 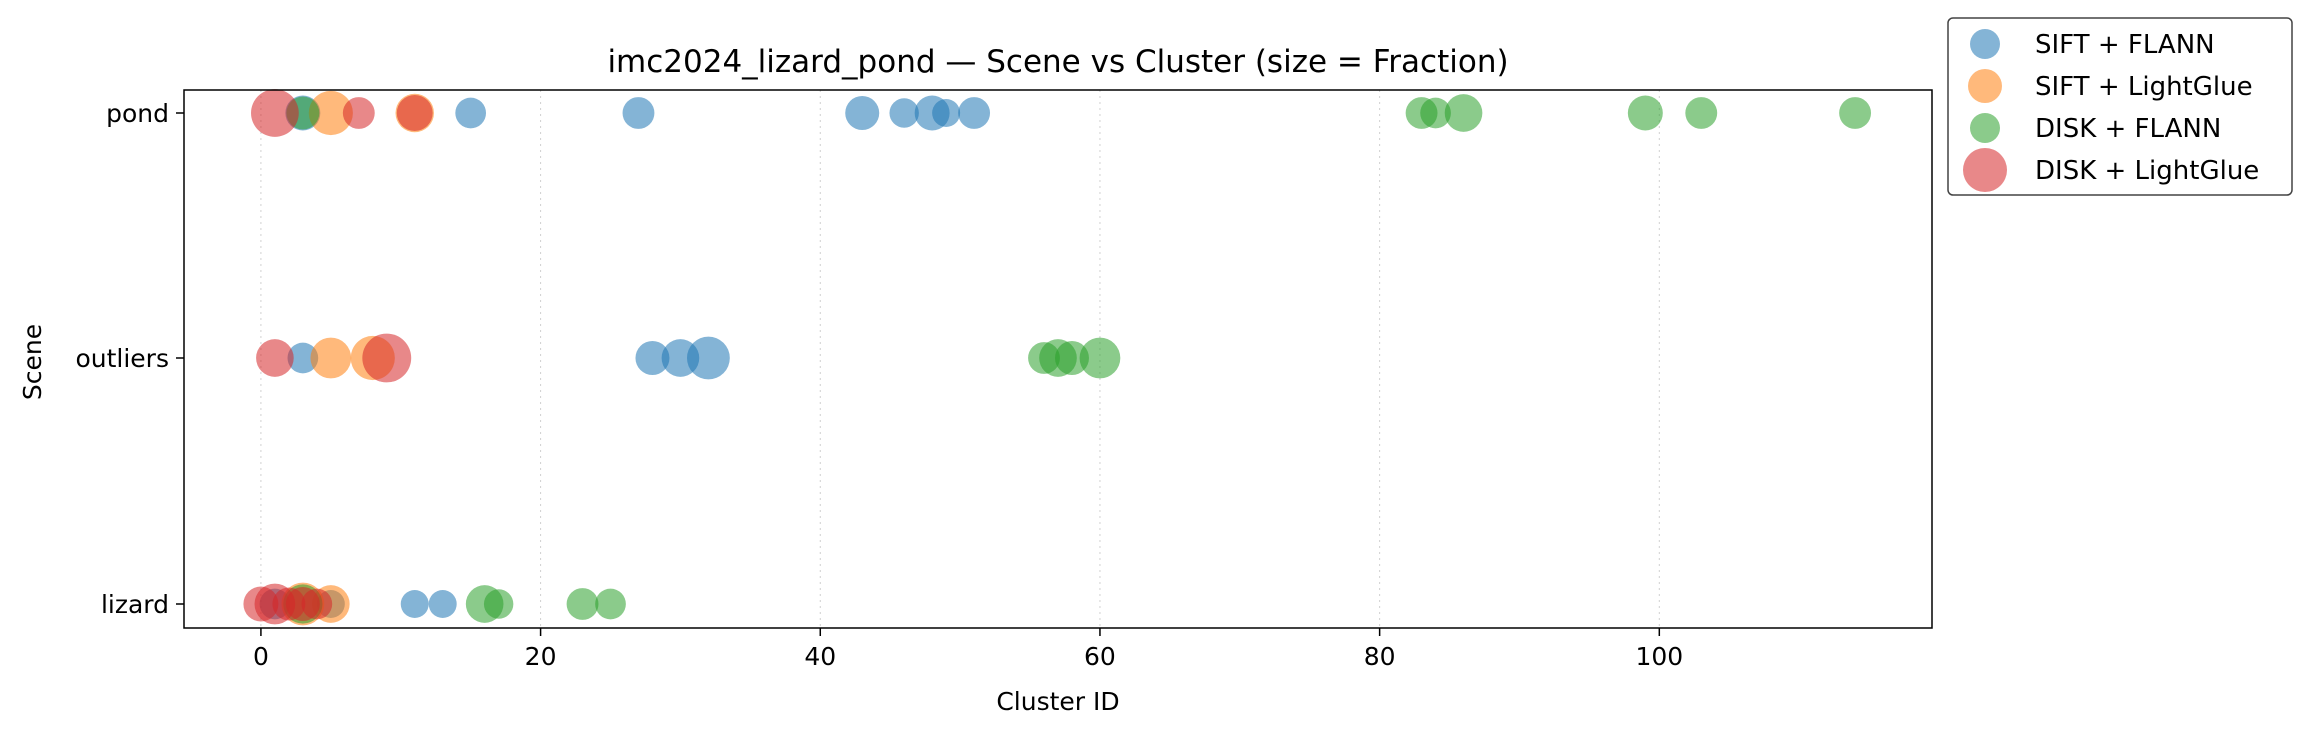 What do you see at coordinates (1380, 656) in the screenshot?
I see `x-tick-label: 80` at bounding box center [1380, 656].